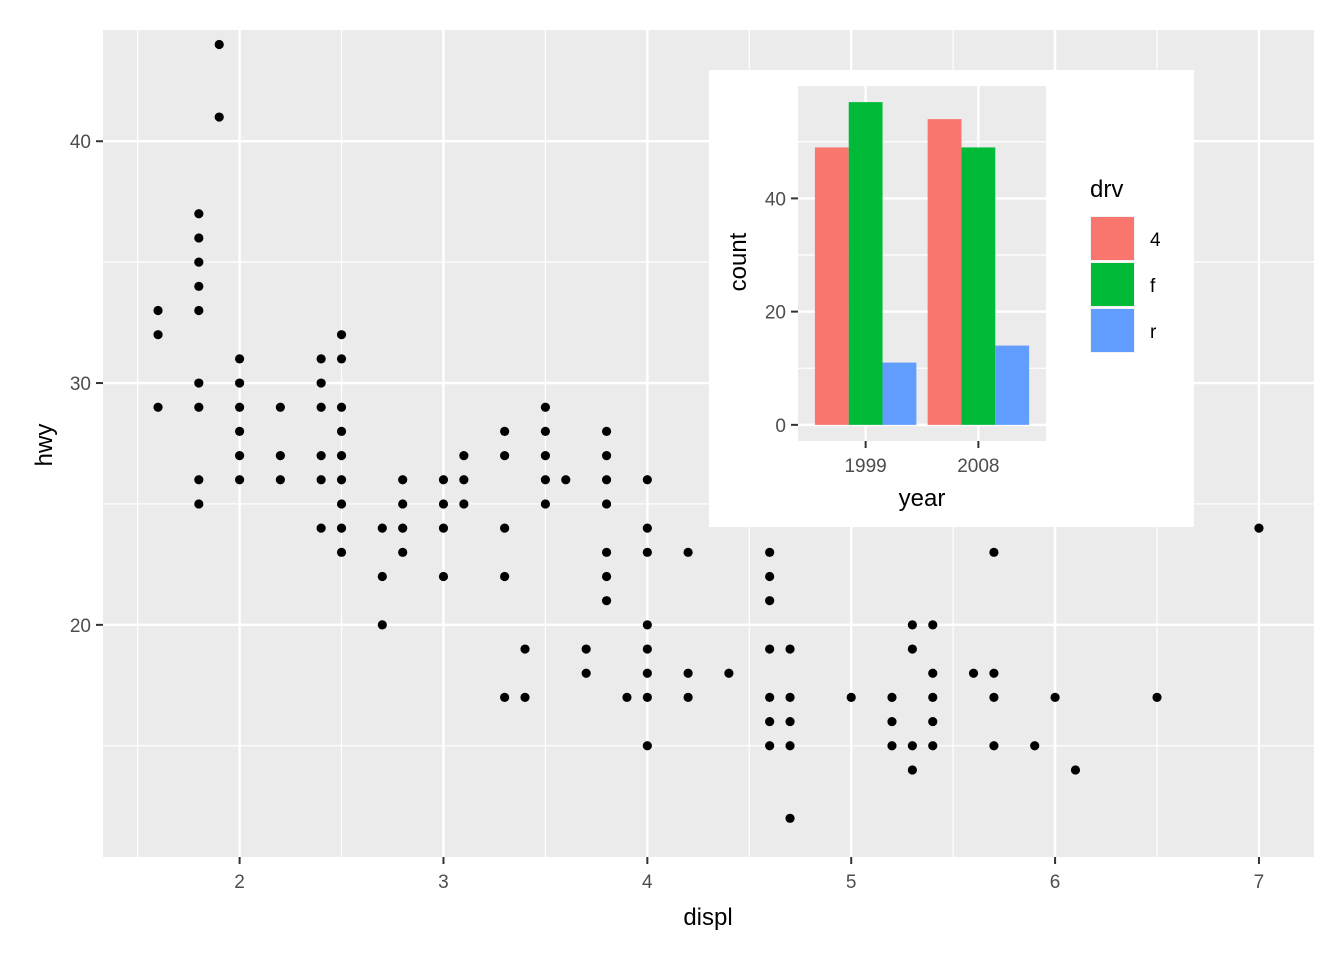 Image resolution: width=1344 pixels, height=965 pixels. I want to click on legend-key-f, so click(1112, 284).